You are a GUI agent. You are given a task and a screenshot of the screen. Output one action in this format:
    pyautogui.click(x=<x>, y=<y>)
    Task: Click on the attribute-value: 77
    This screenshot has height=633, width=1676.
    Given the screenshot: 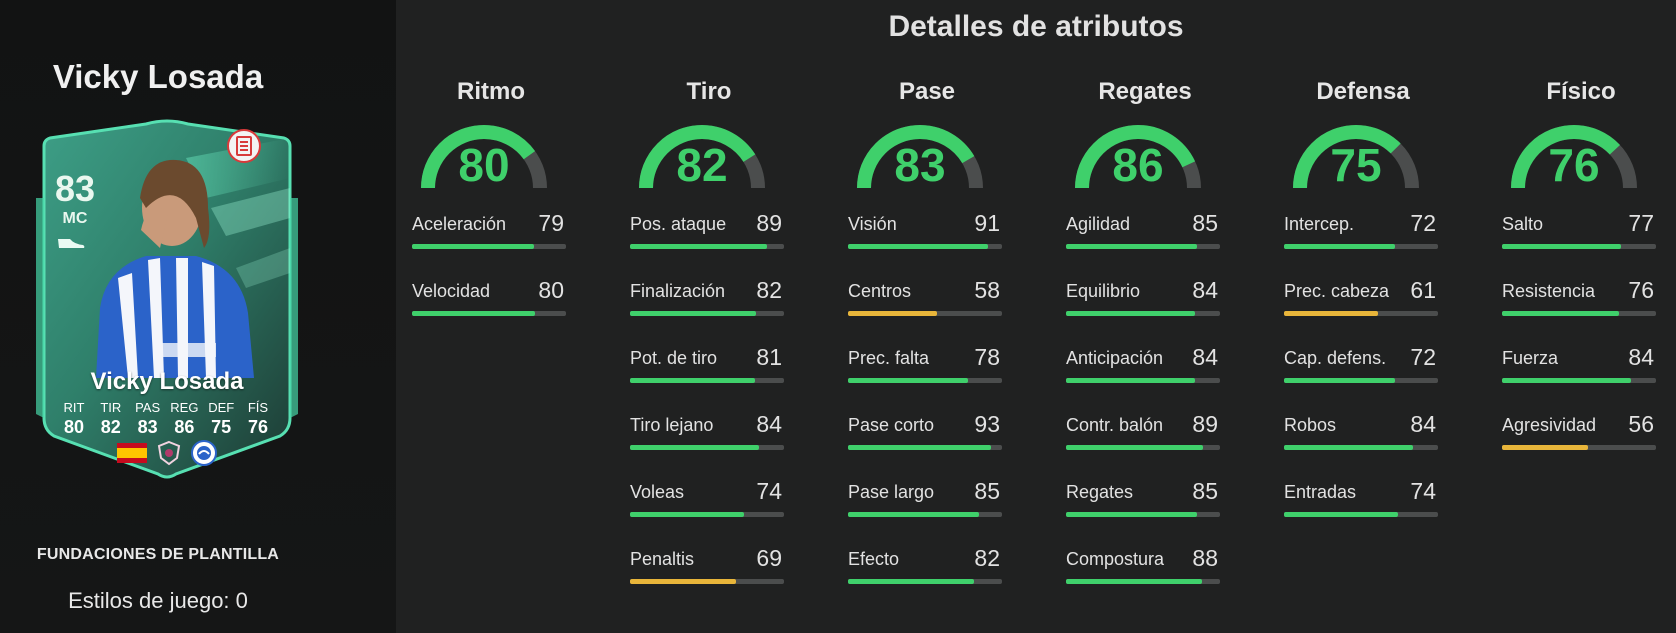 What is the action you would take?
    pyautogui.click(x=1641, y=223)
    